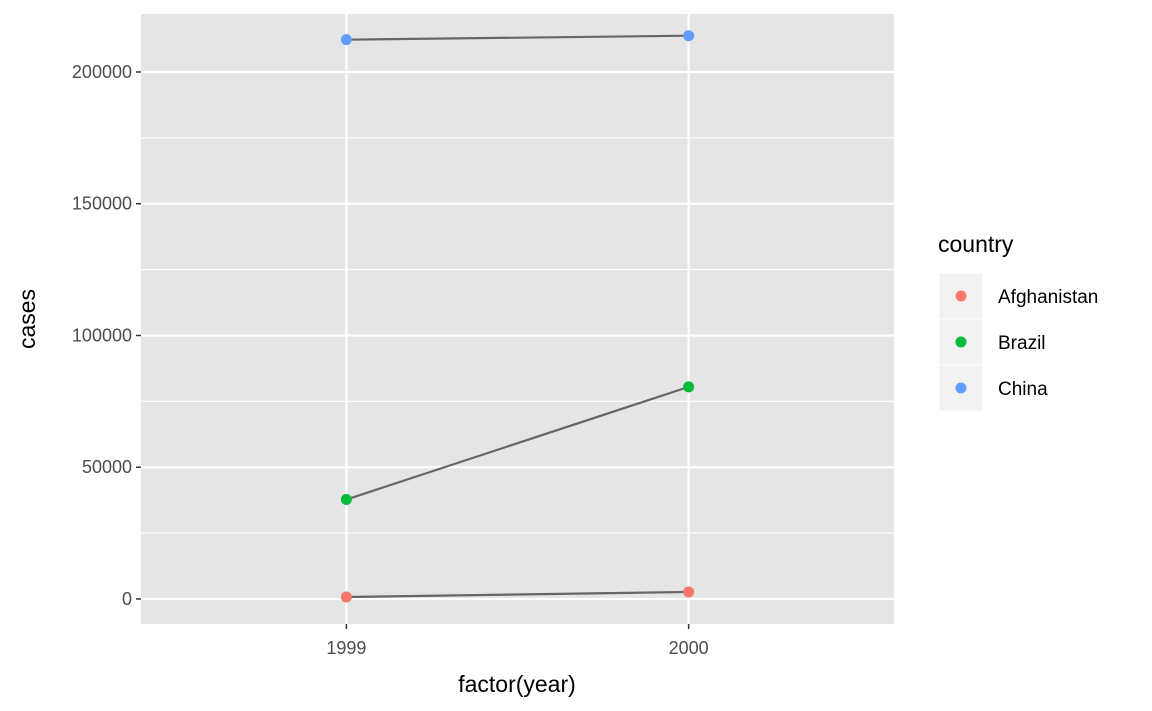  I want to click on legend-label: Afghanistan, so click(1048, 297).